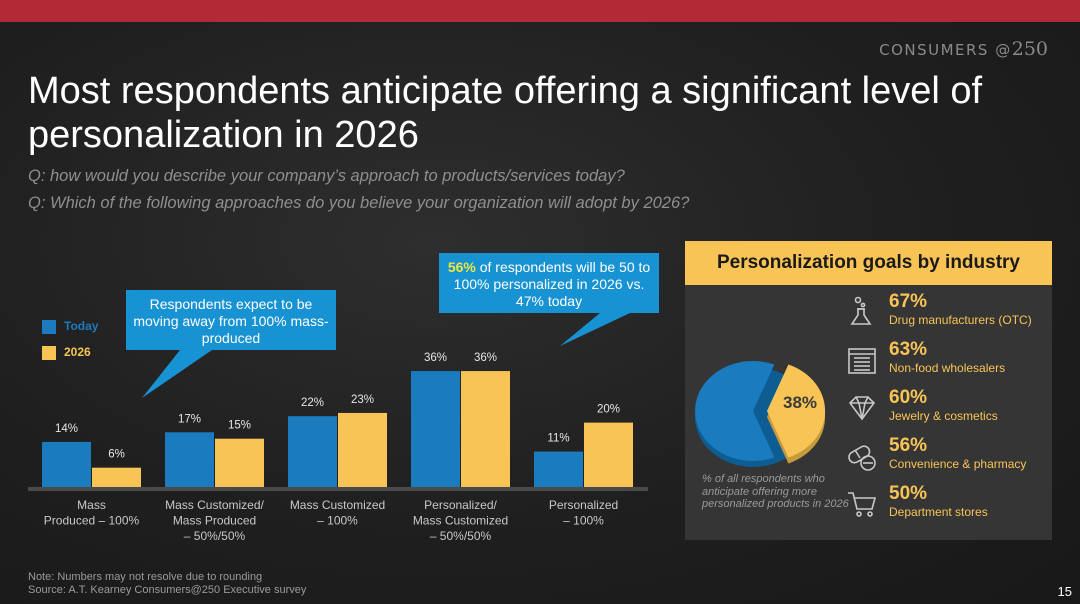  Describe the element at coordinates (862, 458) in the screenshot. I see `pills-icon` at that location.